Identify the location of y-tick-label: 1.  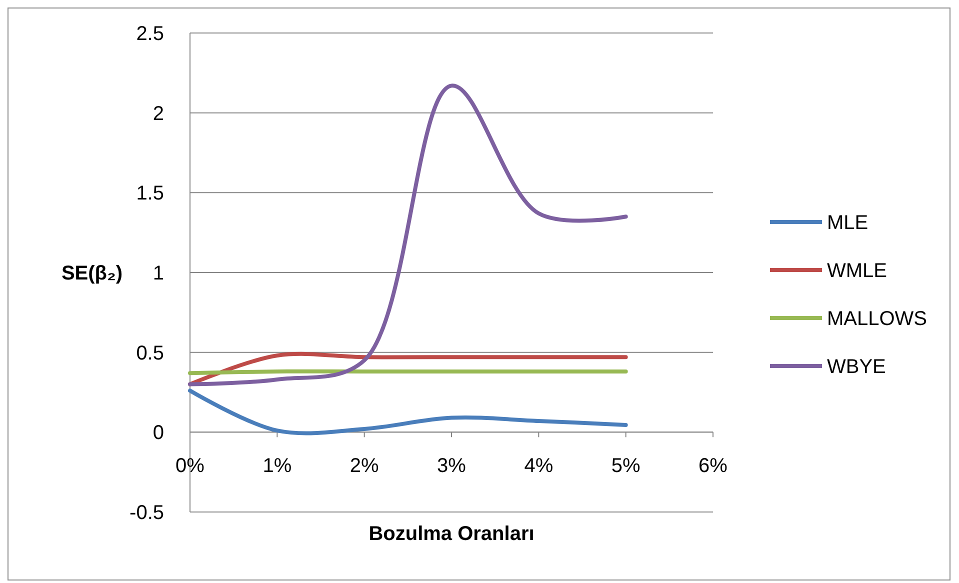
(158, 273).